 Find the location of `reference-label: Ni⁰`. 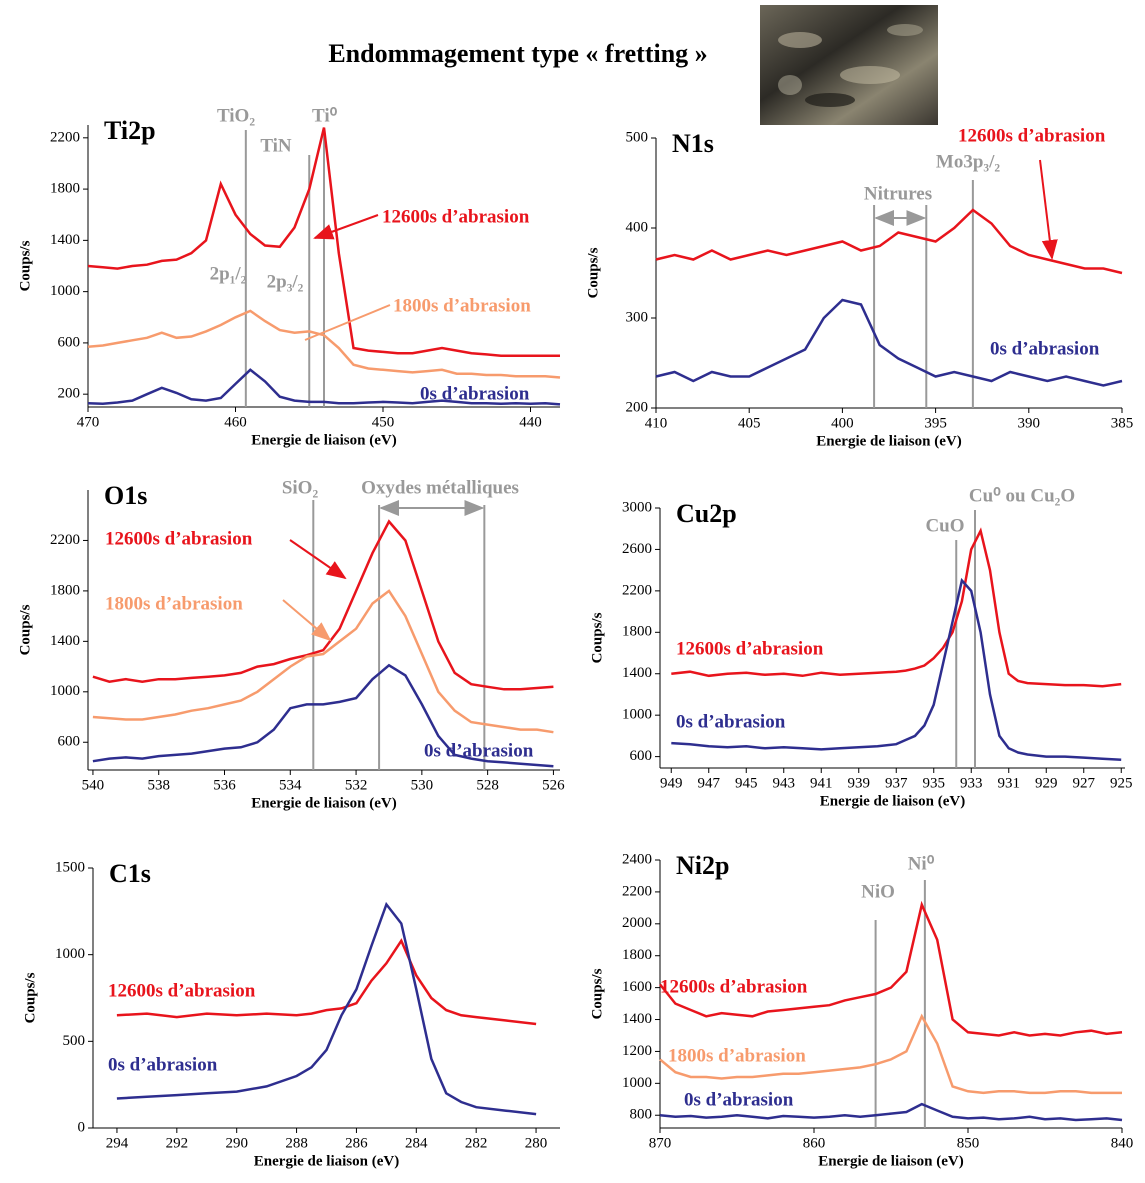

reference-label: Ni⁰ is located at coordinates (921, 863).